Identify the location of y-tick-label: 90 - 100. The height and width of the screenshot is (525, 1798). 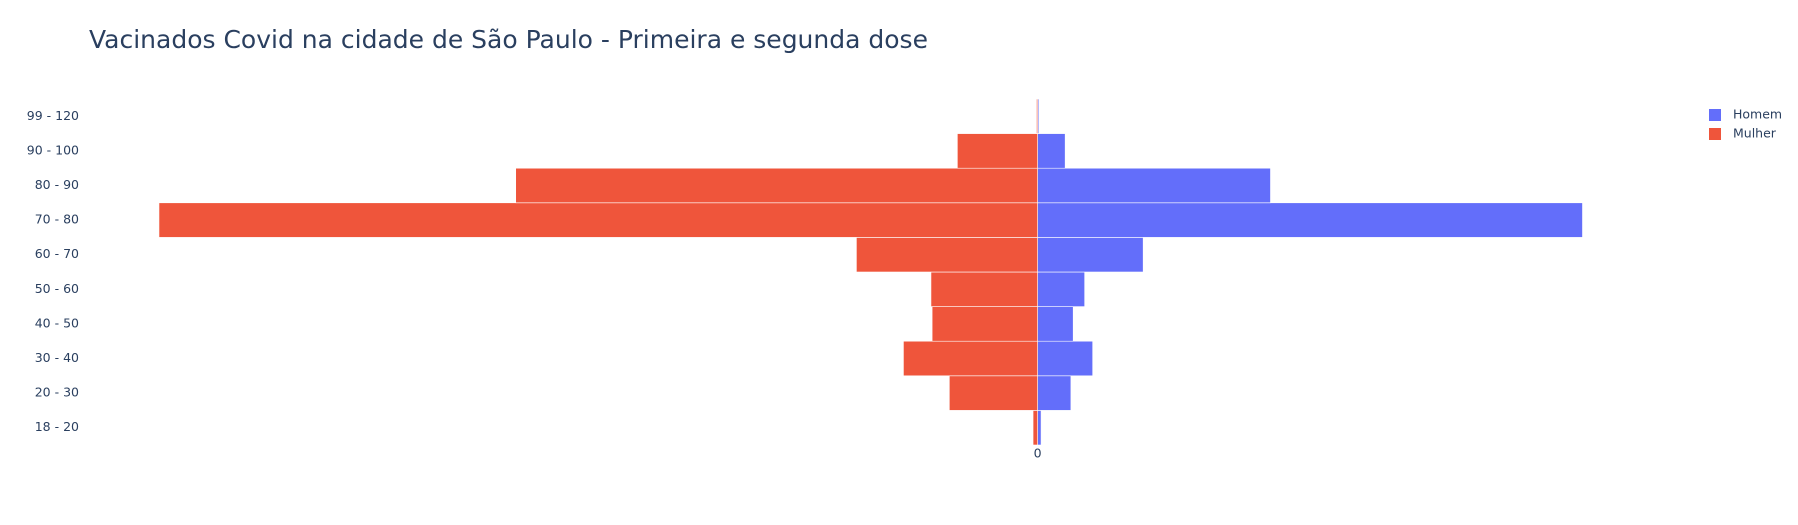
(53, 149).